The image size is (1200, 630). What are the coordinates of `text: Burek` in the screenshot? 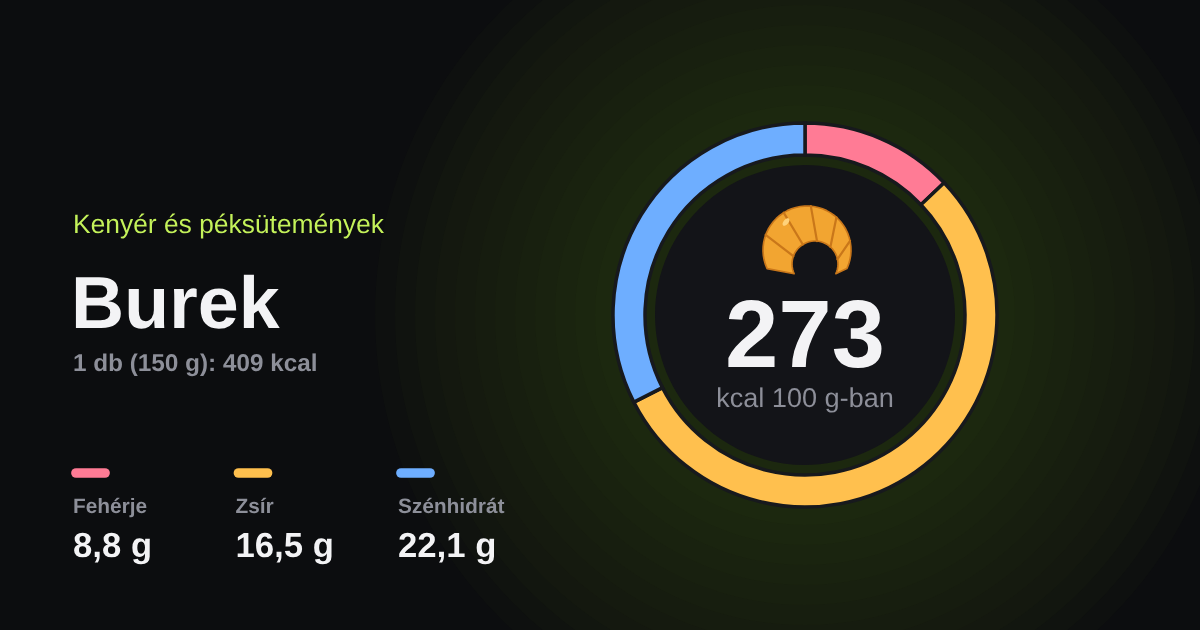 It's located at (177, 301).